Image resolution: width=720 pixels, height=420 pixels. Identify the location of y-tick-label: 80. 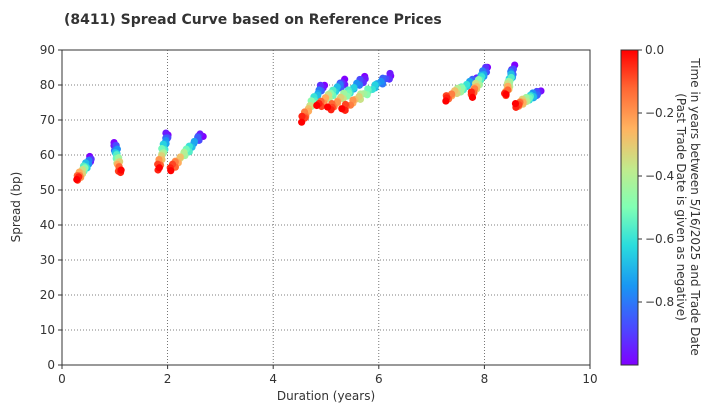
(47, 85).